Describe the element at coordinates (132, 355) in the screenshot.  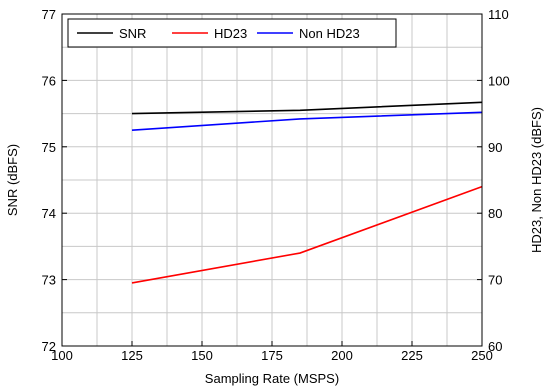
I see `x-tick-label: 125` at that location.